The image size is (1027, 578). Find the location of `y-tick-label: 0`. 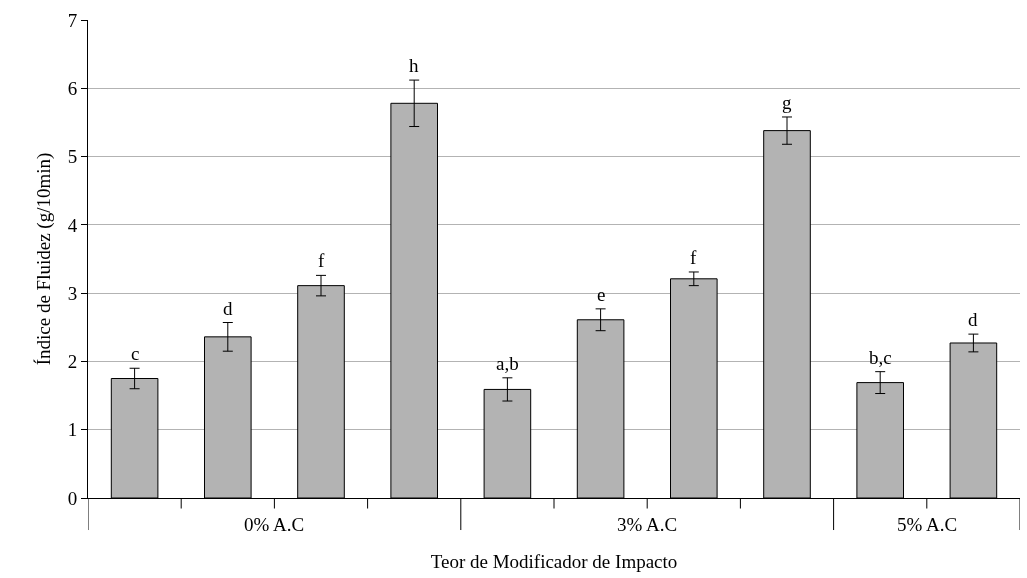

y-tick-label: 0 is located at coordinates (72, 498).